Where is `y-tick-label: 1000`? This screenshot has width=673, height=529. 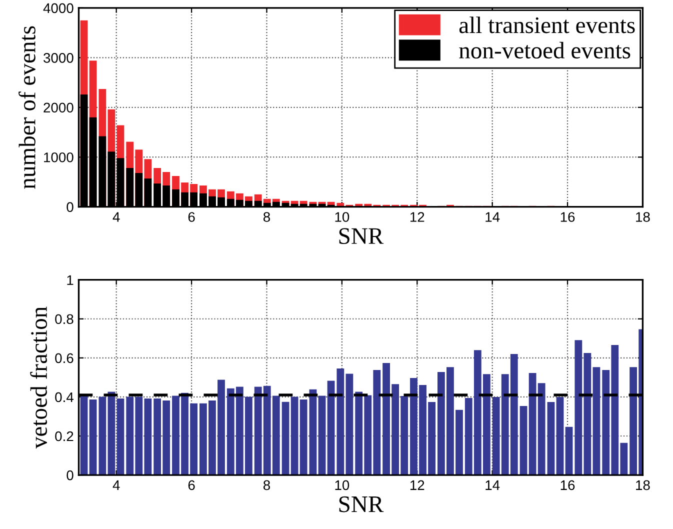 y-tick-label: 1000 is located at coordinates (59, 157).